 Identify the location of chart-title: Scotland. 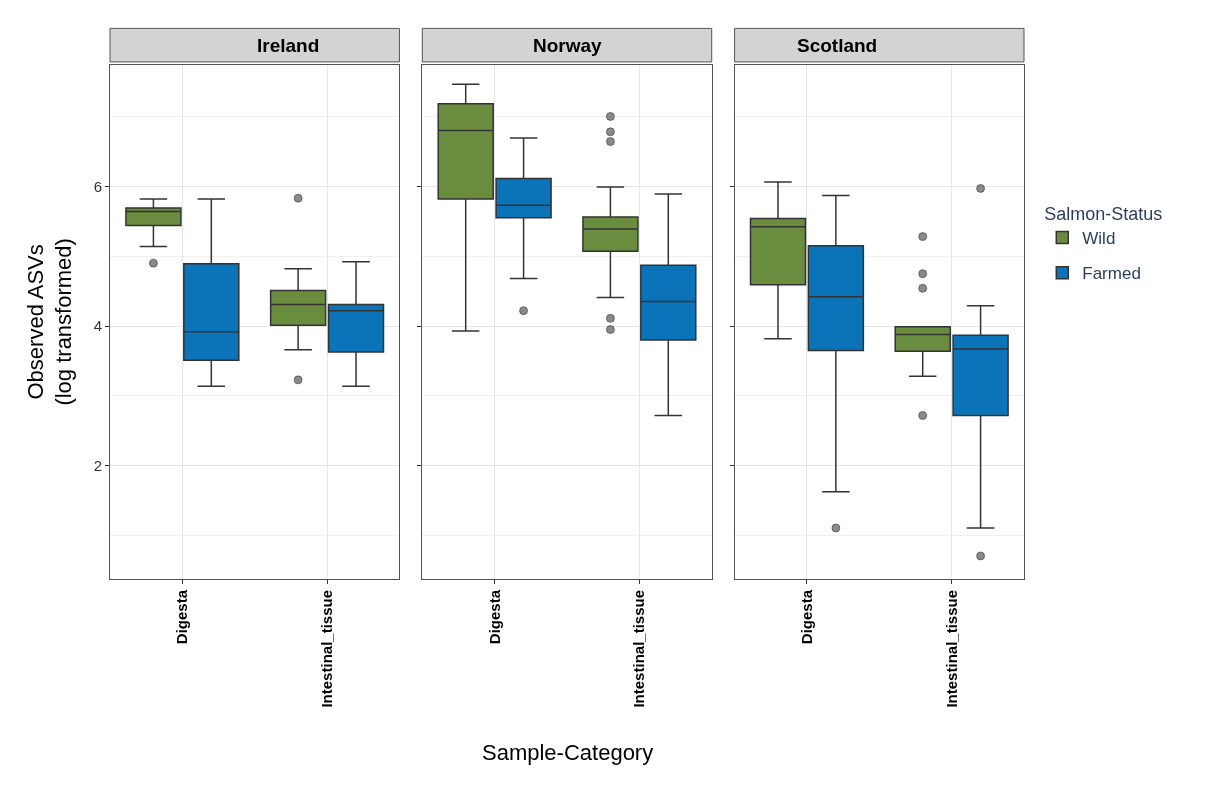
(837, 45).